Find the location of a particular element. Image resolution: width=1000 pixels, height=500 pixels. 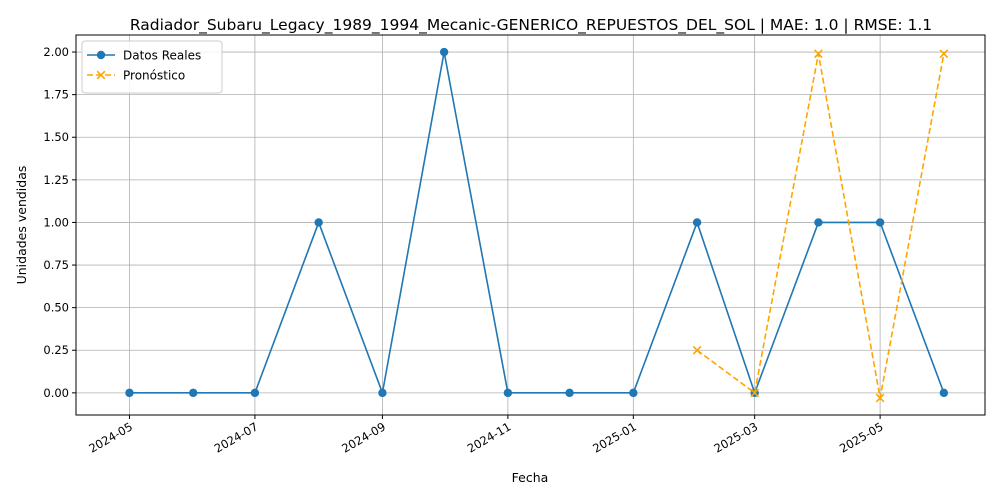

y-tick-label: 0.75 is located at coordinates (56, 265).